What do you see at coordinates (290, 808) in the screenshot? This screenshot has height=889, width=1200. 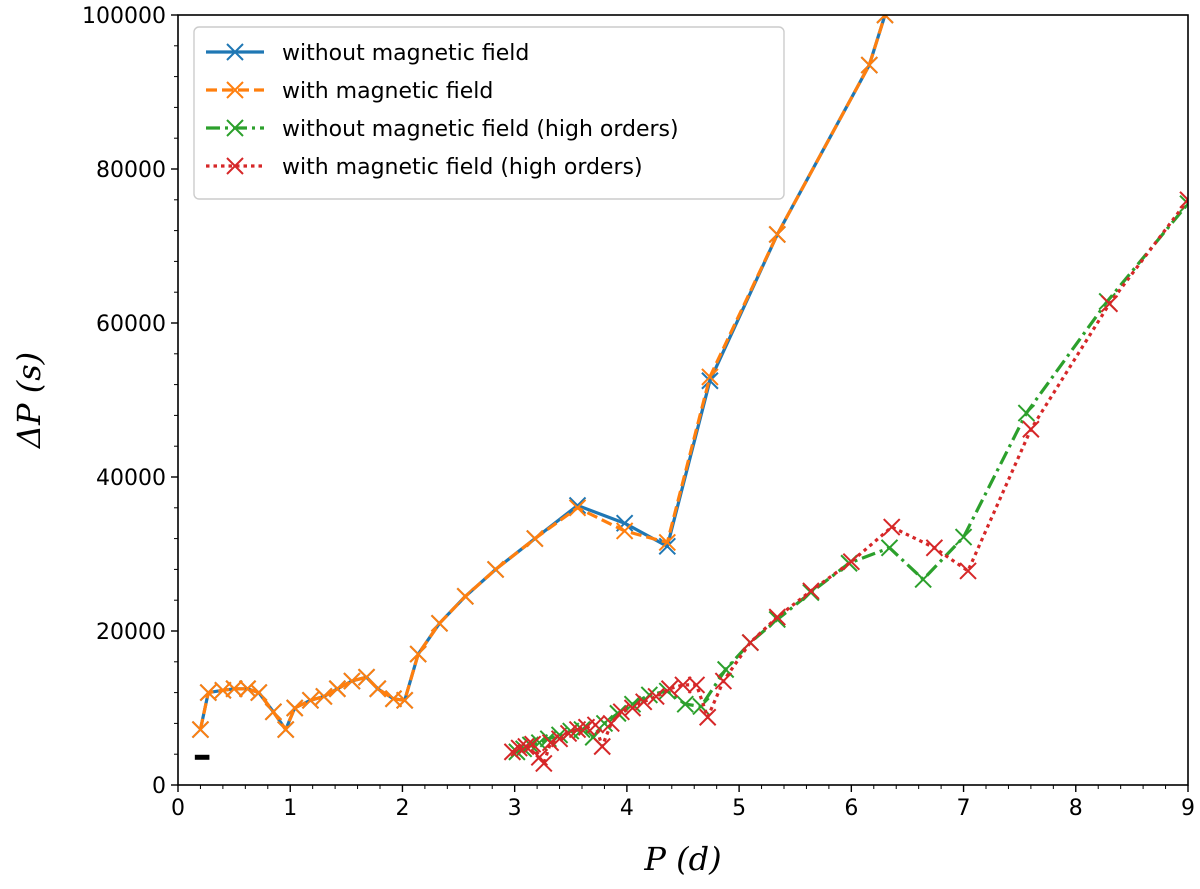 I see `x-tick-label: 1` at bounding box center [290, 808].